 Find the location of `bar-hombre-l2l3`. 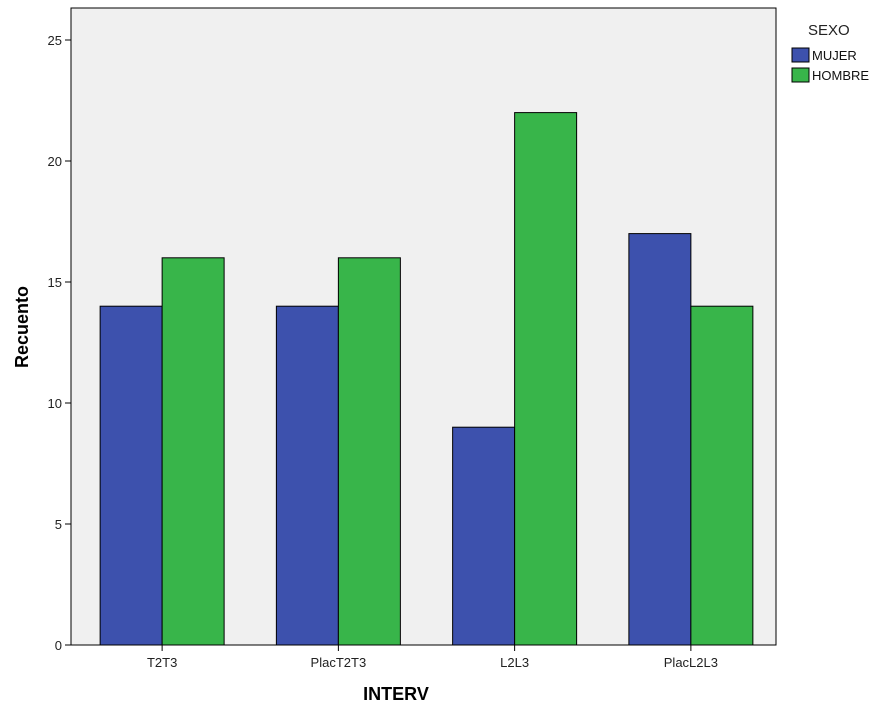

bar-hombre-l2l3 is located at coordinates (546, 379).